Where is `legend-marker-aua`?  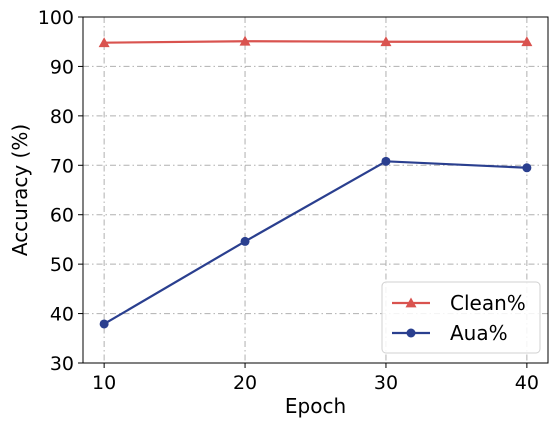 legend-marker-aua is located at coordinates (411, 333).